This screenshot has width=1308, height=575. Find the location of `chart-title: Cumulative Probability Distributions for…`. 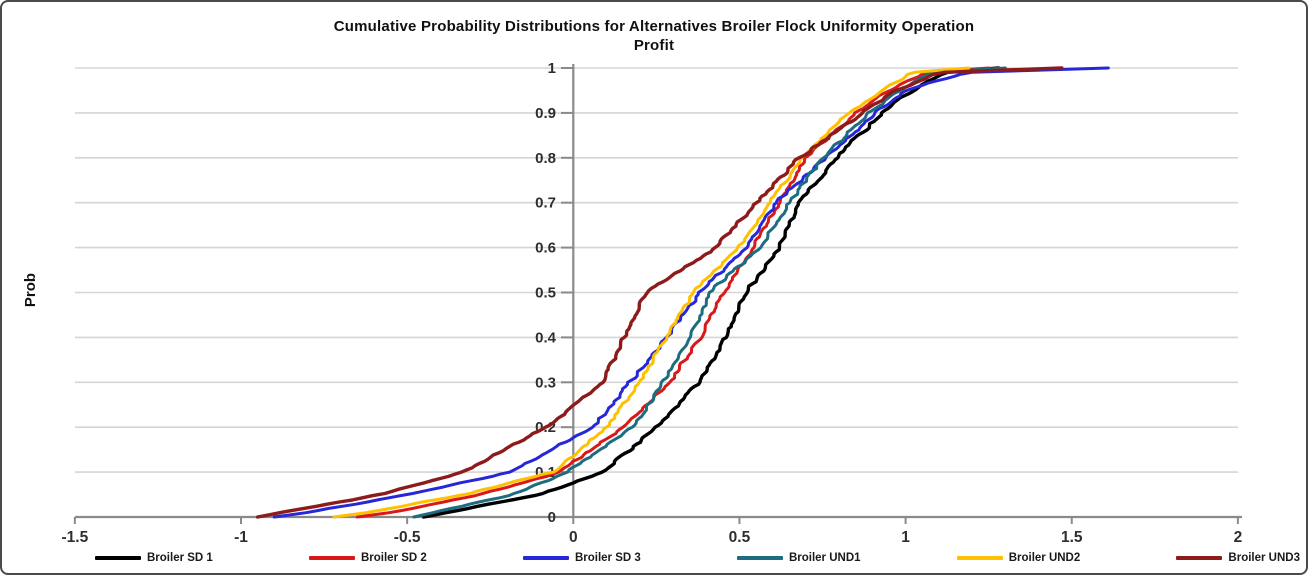

chart-title: Cumulative Probability Distributions for… is located at coordinates (654, 36).